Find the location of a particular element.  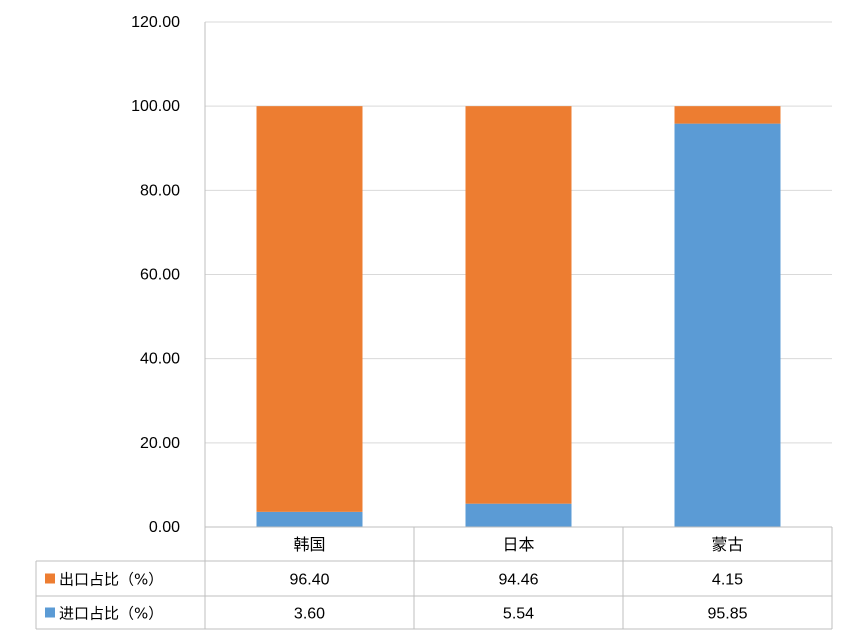

y-tick-label: 40.00 is located at coordinates (160, 359).